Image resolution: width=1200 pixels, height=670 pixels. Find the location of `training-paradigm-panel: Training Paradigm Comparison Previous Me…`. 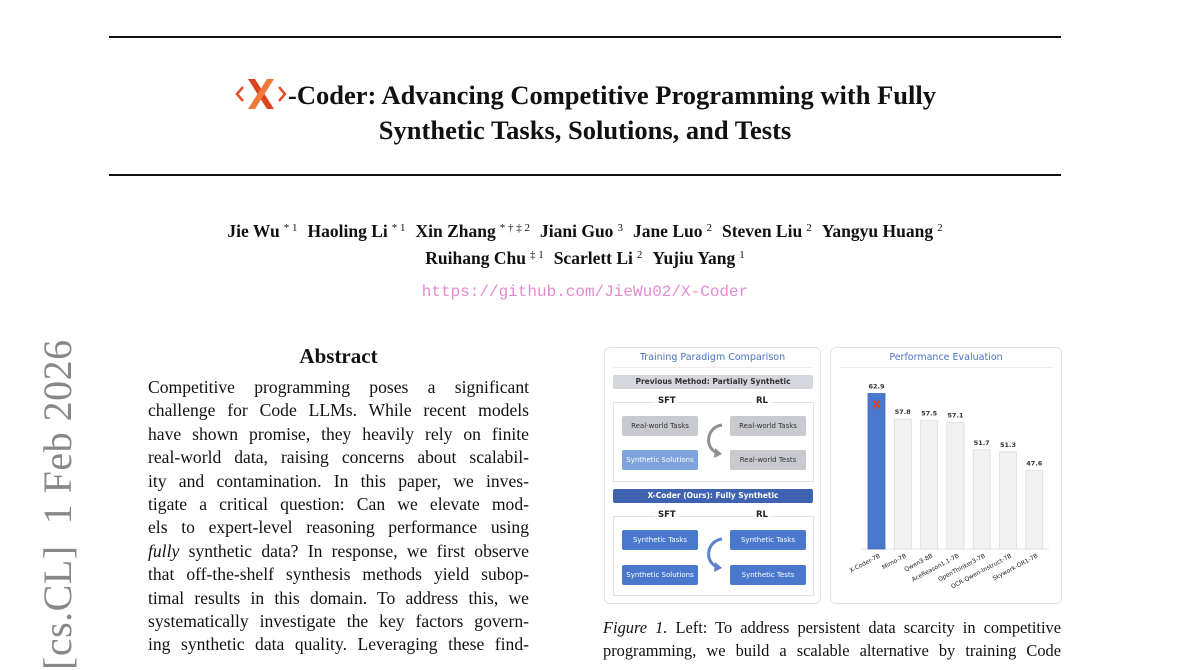

training-paradigm-panel: Training Paradigm Comparison Previous Me… is located at coordinates (712, 475).